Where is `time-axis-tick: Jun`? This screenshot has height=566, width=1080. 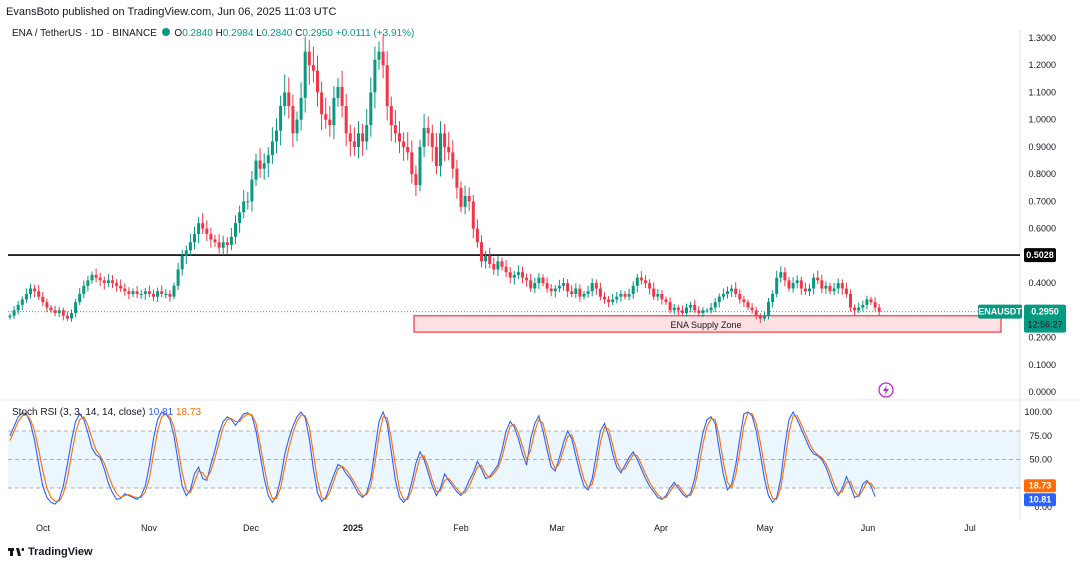
time-axis-tick: Jun is located at coordinates (868, 528).